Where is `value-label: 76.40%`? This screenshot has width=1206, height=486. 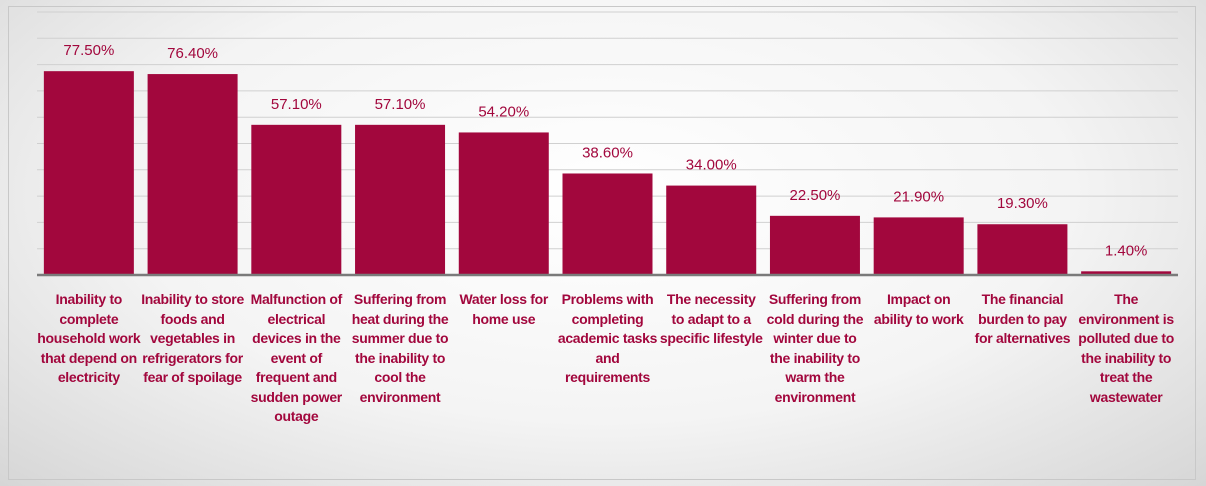 value-label: 76.40% is located at coordinates (192, 53).